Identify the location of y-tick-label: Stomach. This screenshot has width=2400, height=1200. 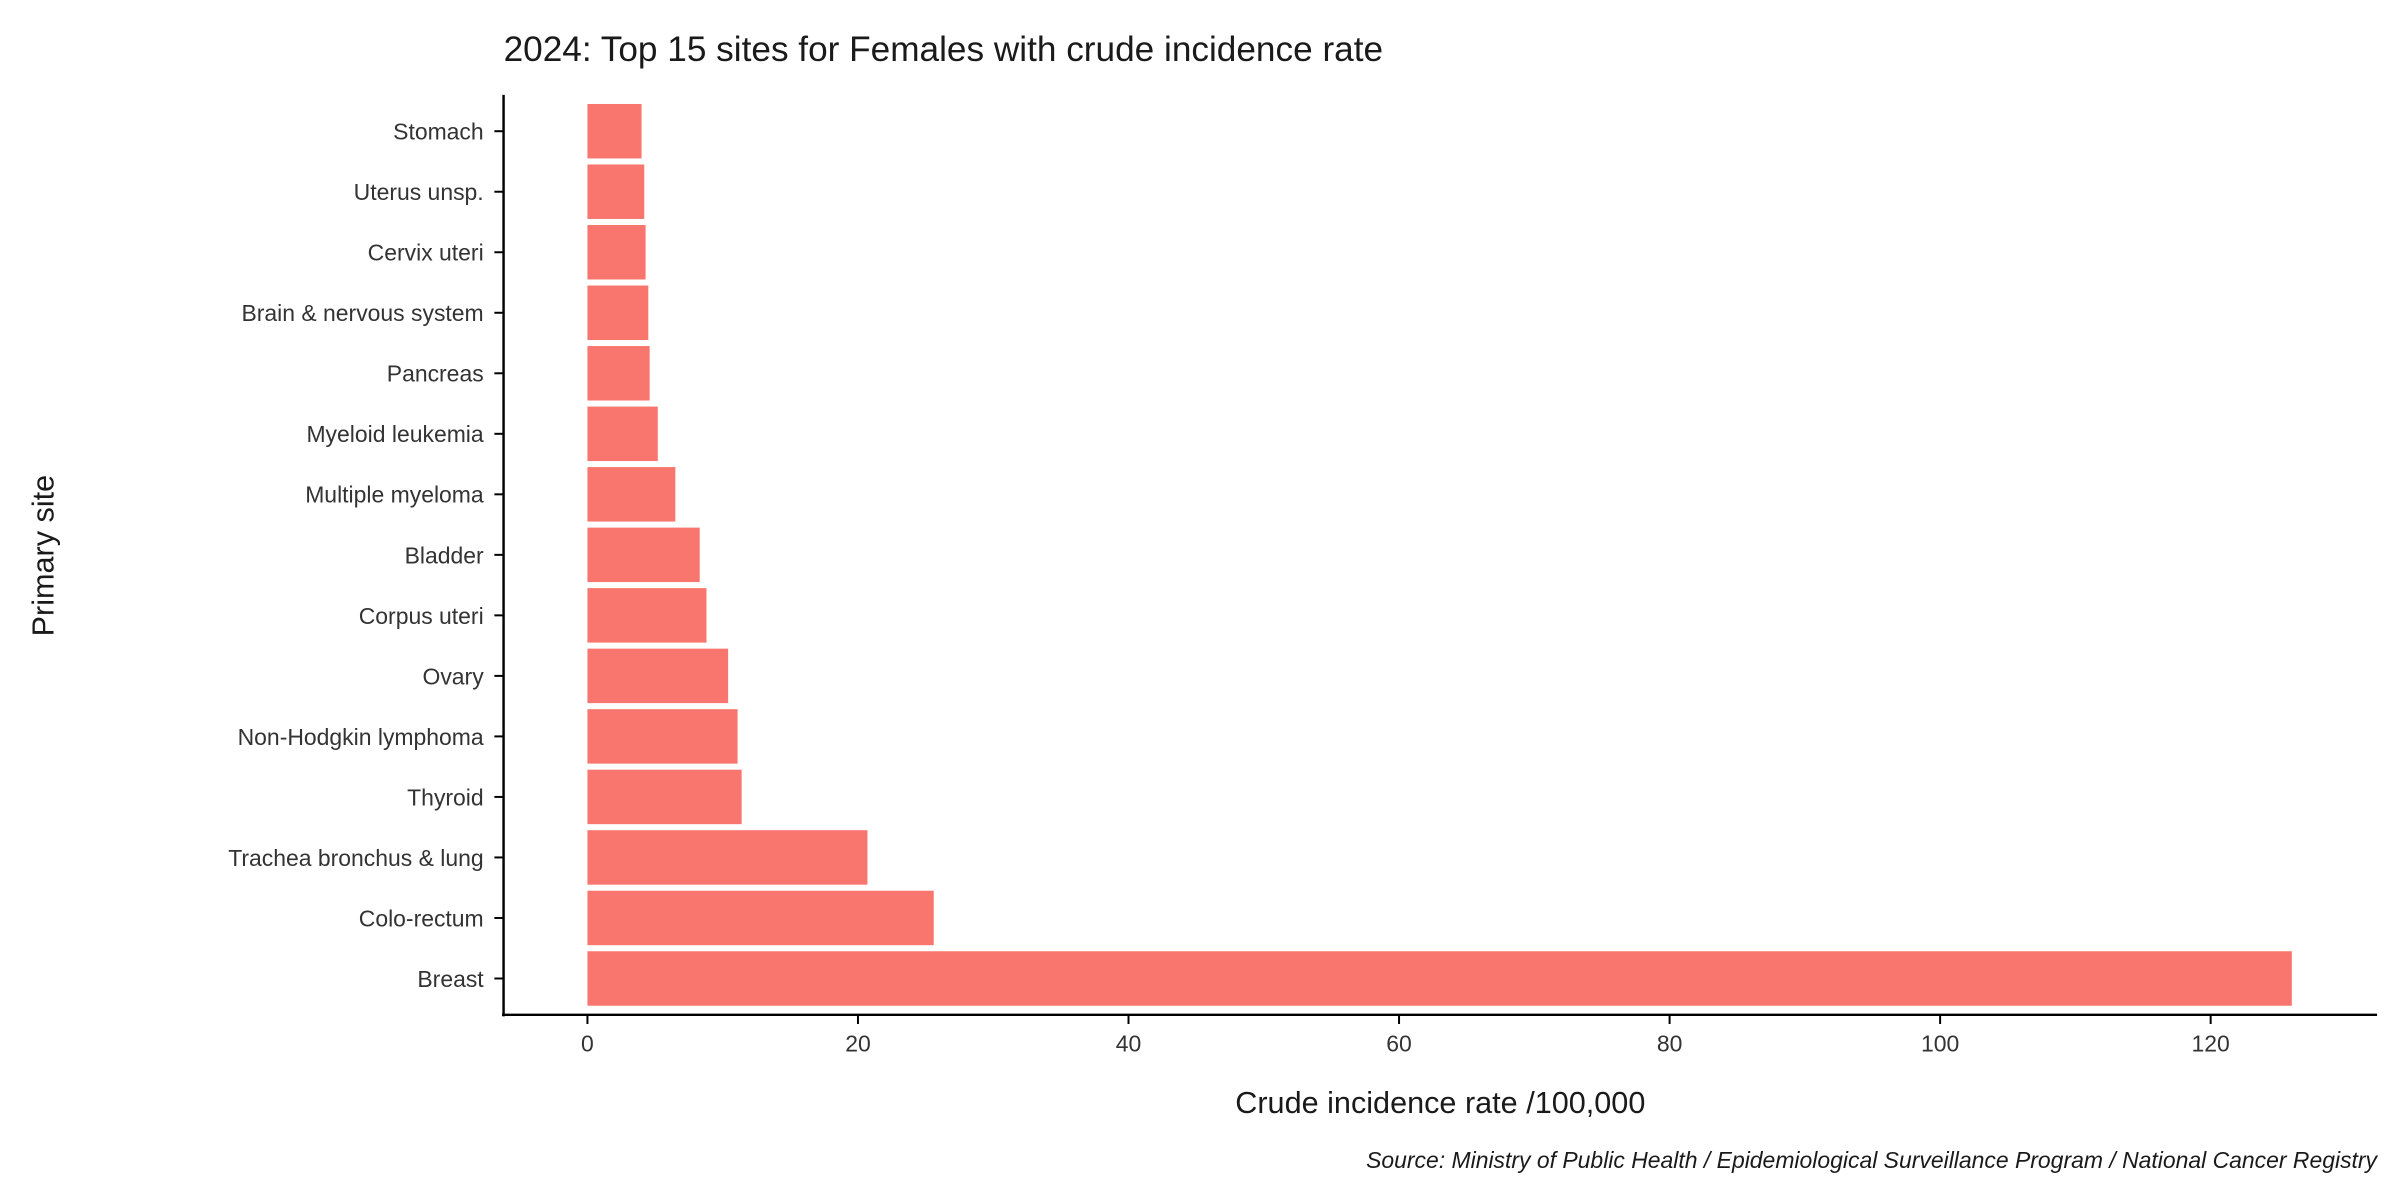
(438, 132).